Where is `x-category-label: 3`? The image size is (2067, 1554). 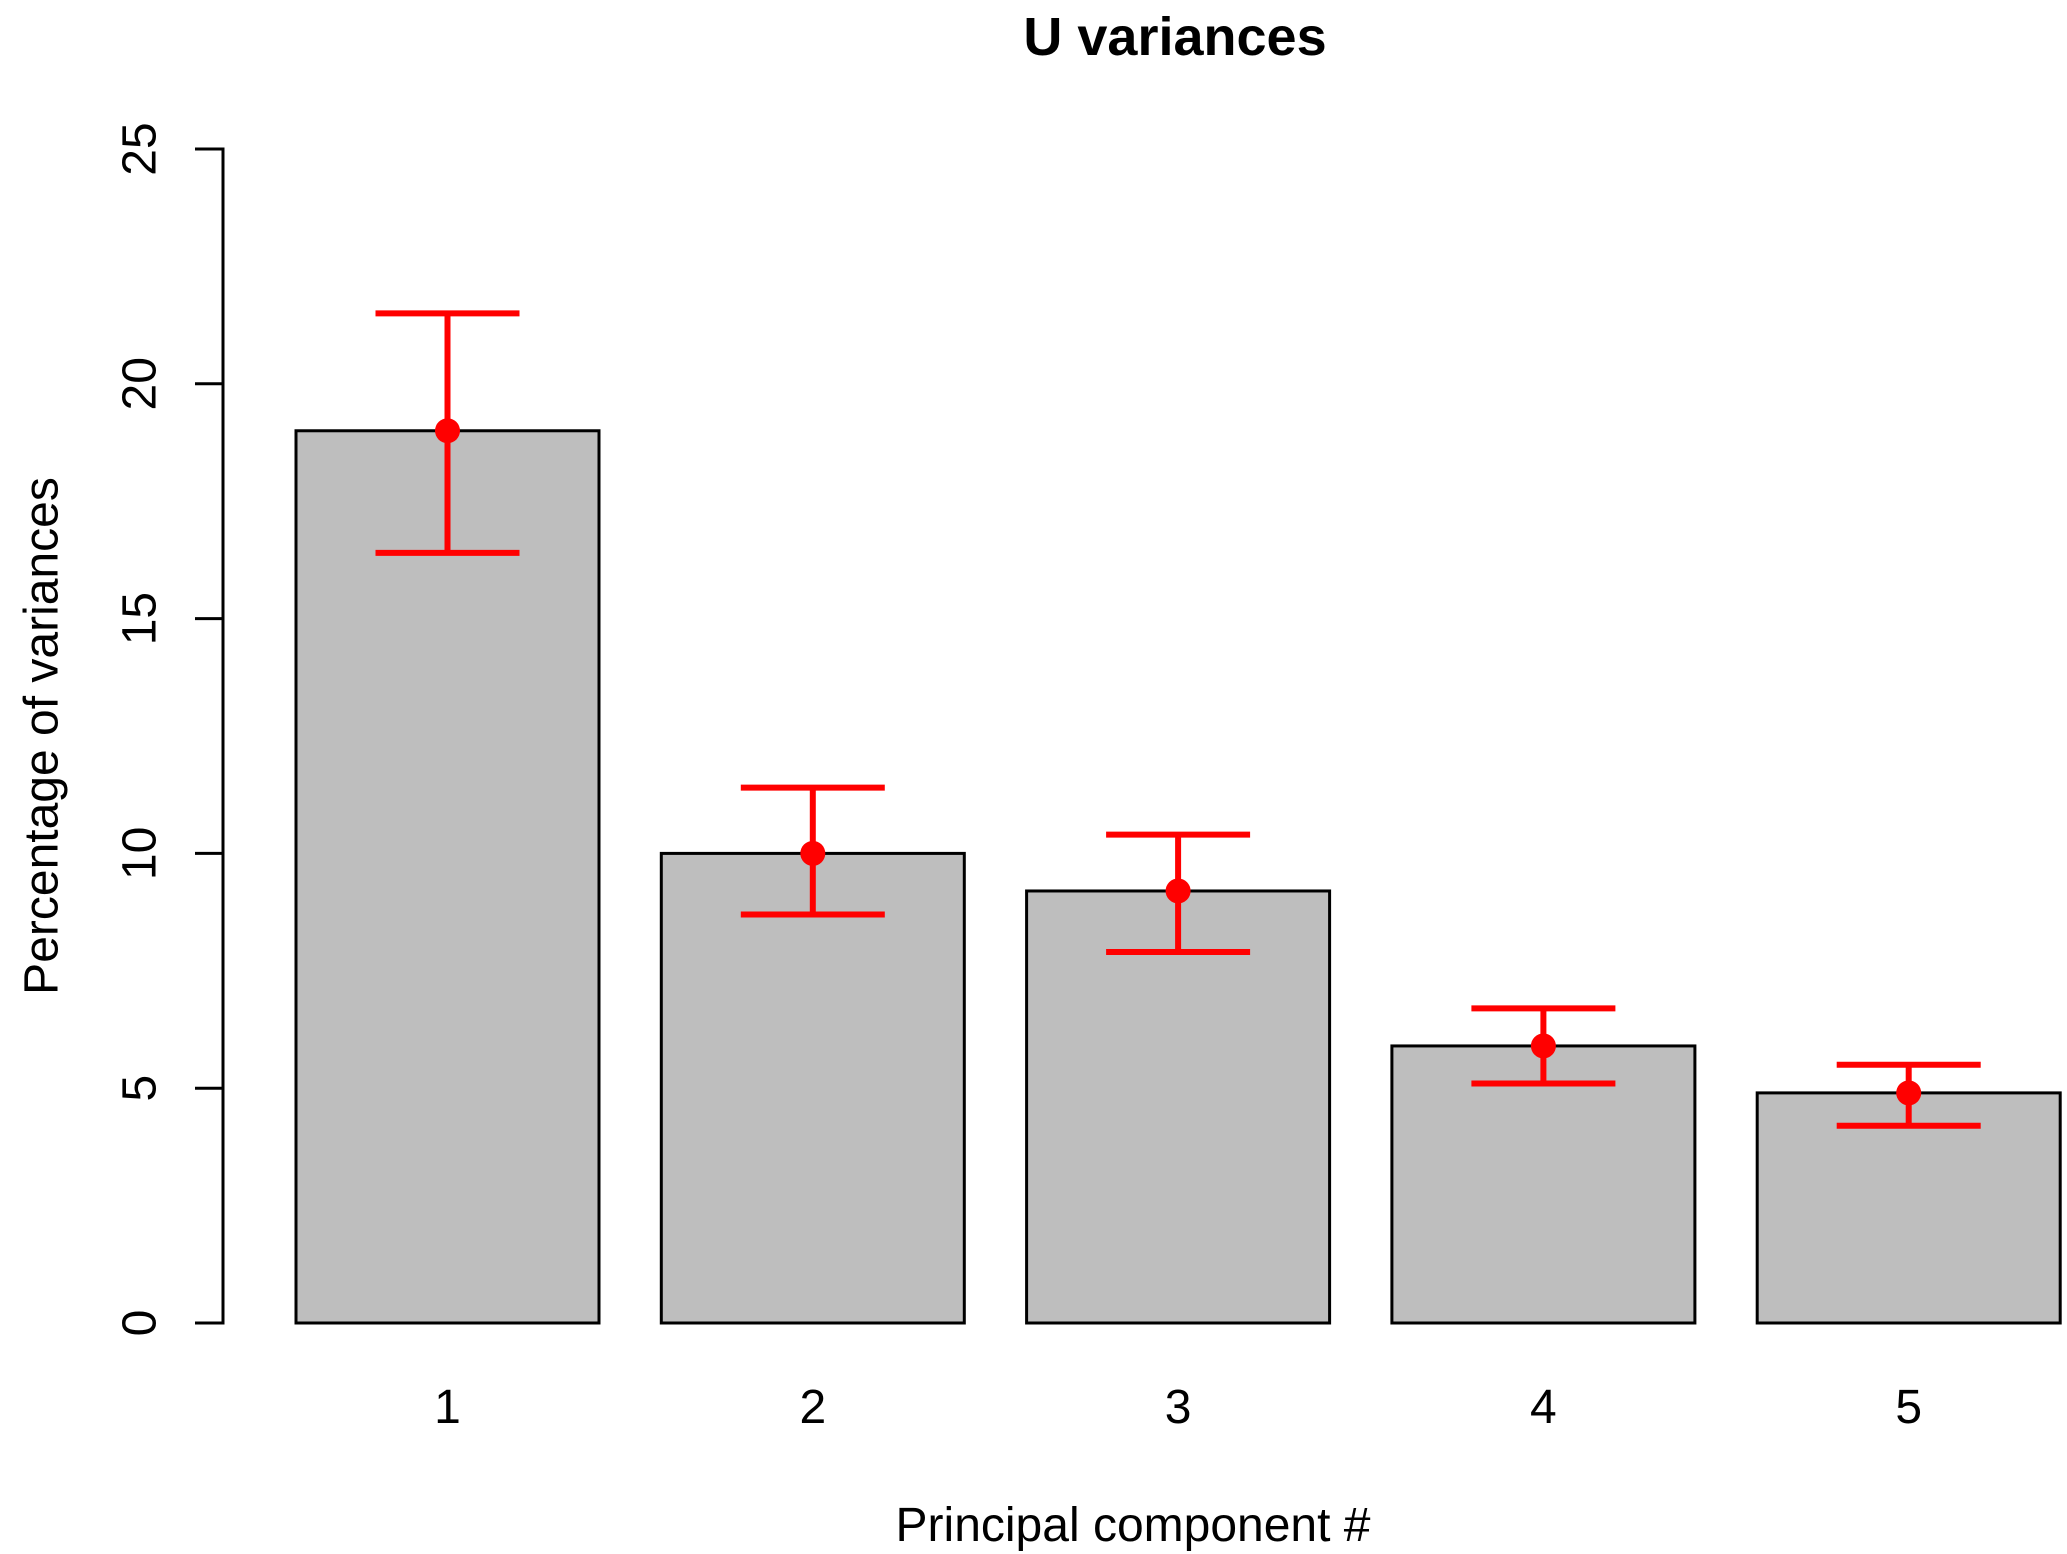
x-category-label: 3 is located at coordinates (1178, 1407).